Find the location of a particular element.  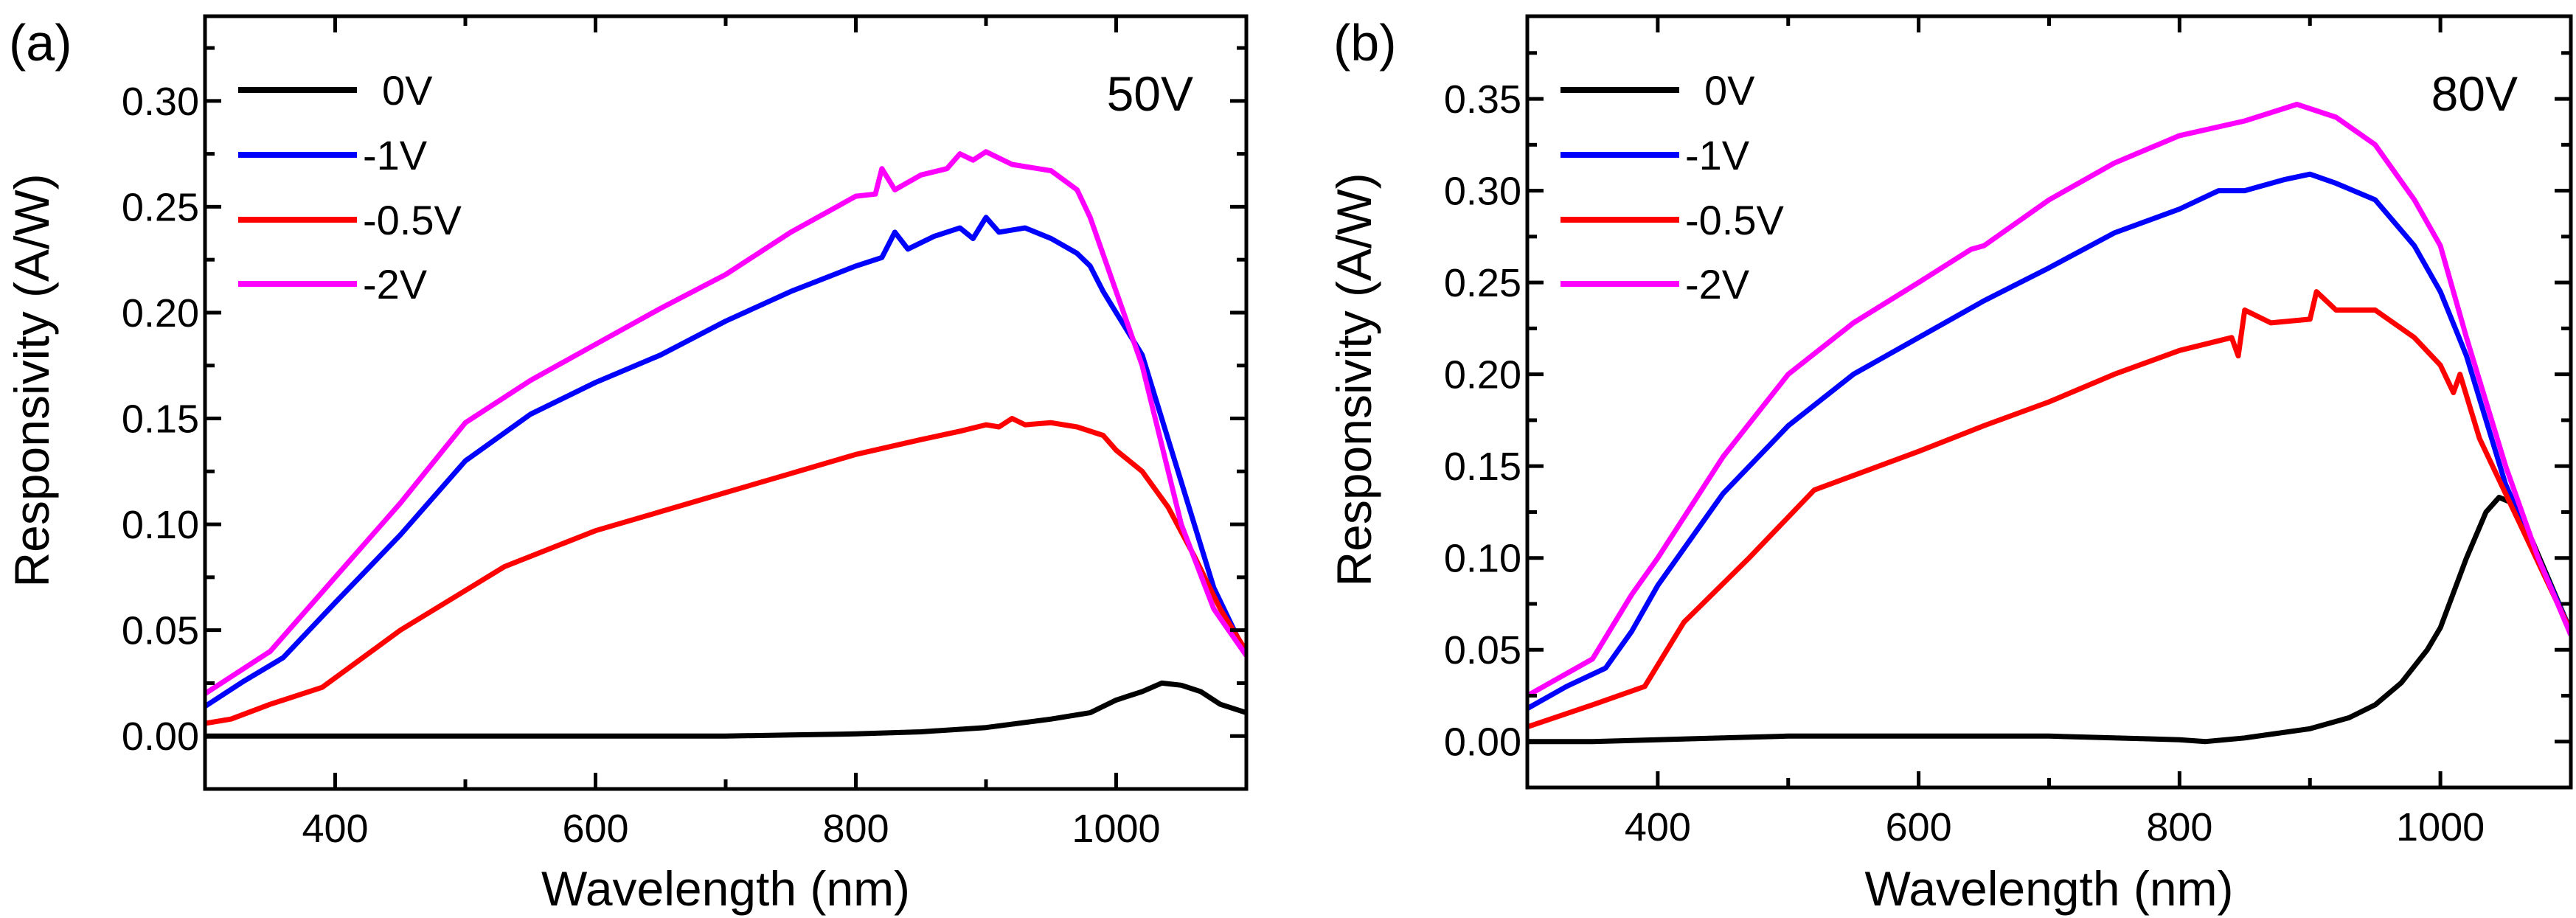

bias-annotation: 80V is located at coordinates (2474, 93).